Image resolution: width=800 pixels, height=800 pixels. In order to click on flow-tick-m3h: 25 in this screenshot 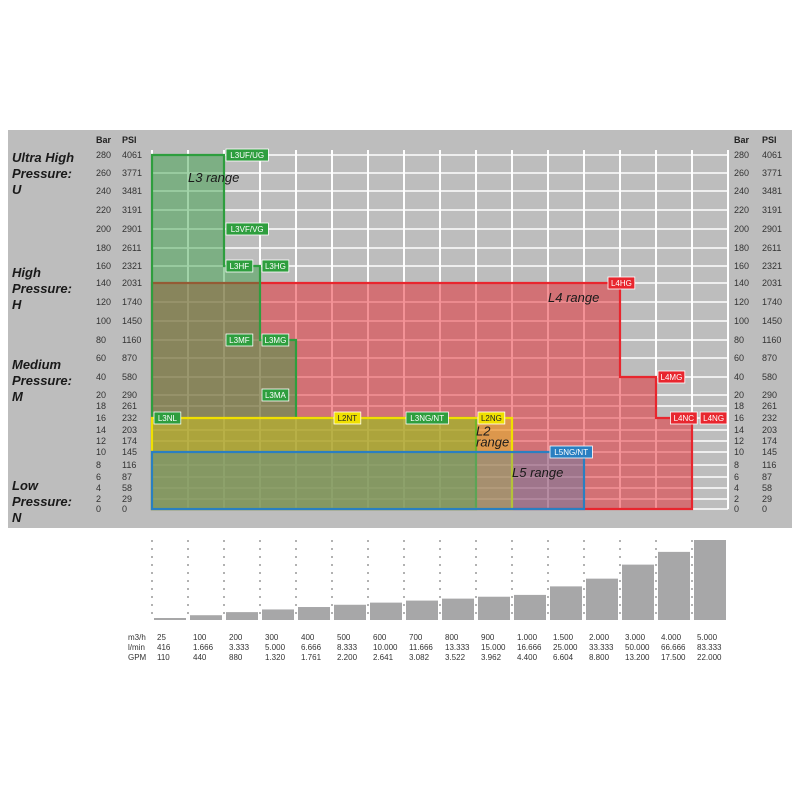, I will do `click(161, 637)`.